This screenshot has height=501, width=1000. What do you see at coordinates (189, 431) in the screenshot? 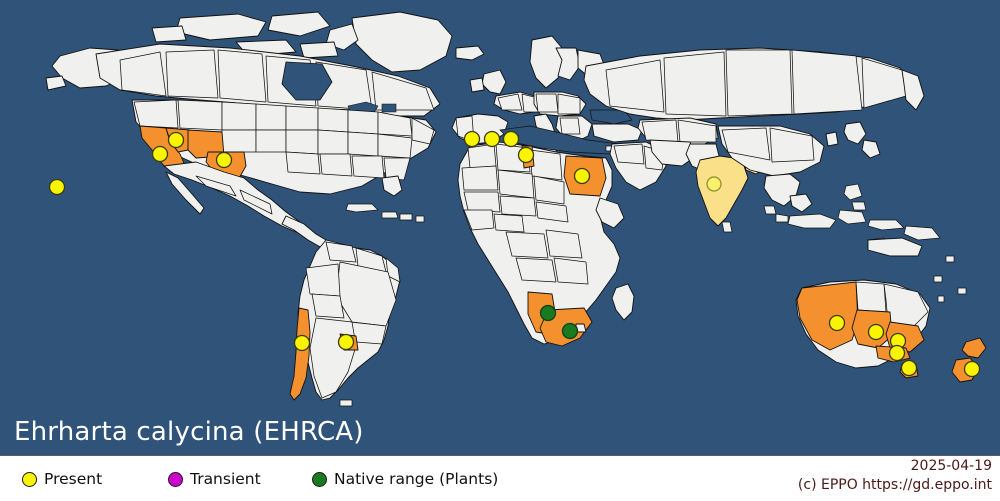
I see `page-title: Ehrharta calycina (EHRCA)` at bounding box center [189, 431].